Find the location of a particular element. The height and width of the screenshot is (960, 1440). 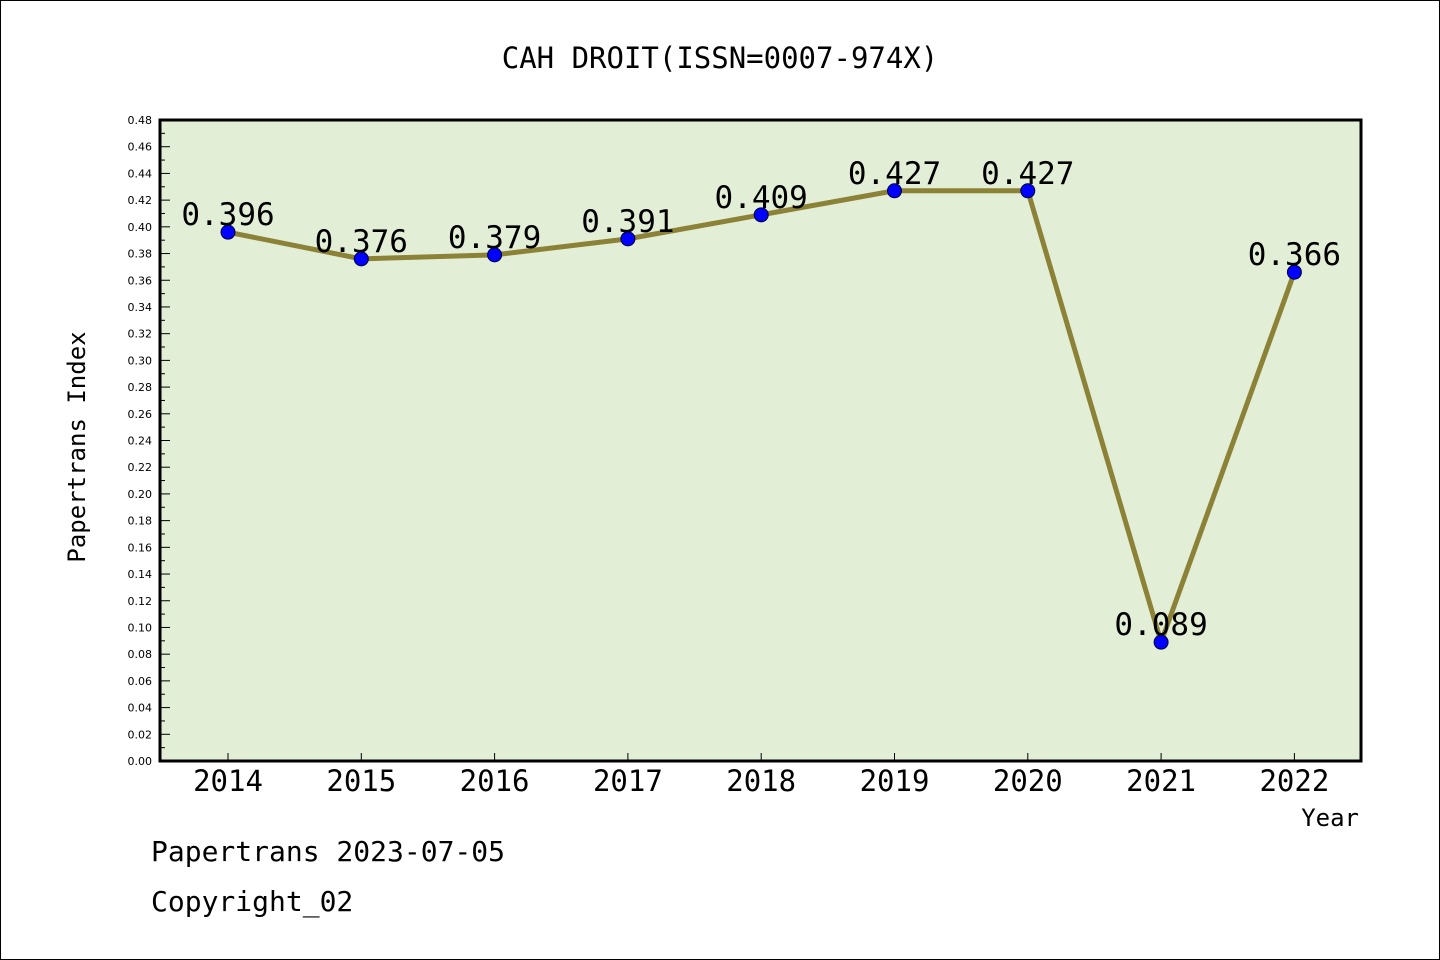

y-tick-label: 0.32 is located at coordinates (140, 334).